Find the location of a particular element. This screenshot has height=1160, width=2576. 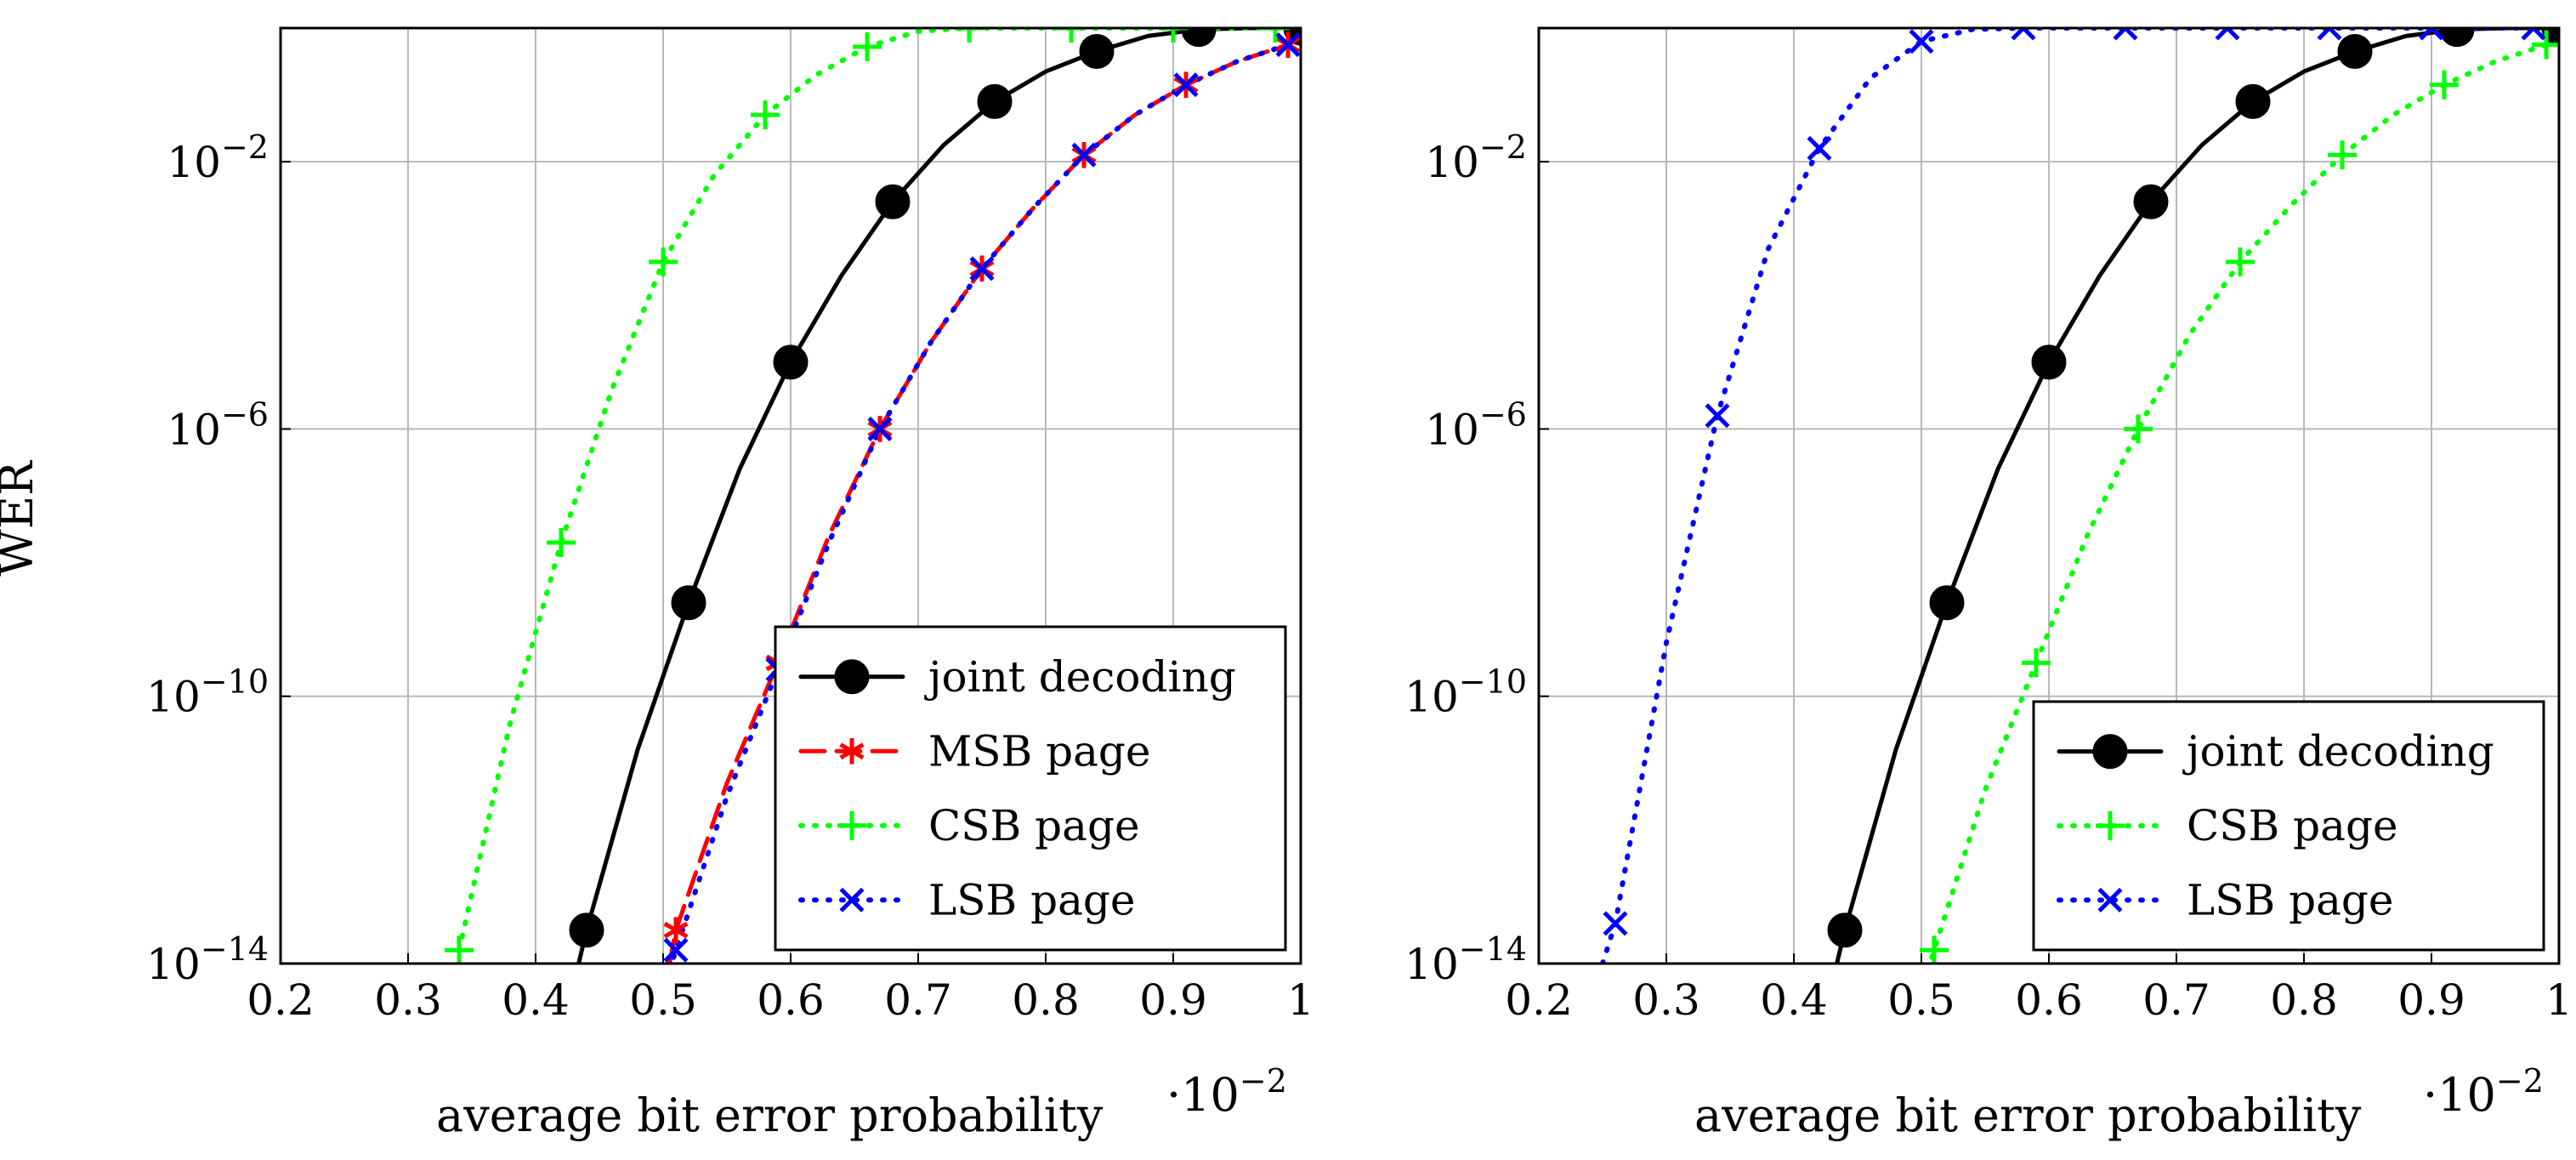

left-x-tick-label: 0.2 is located at coordinates (281, 1000).